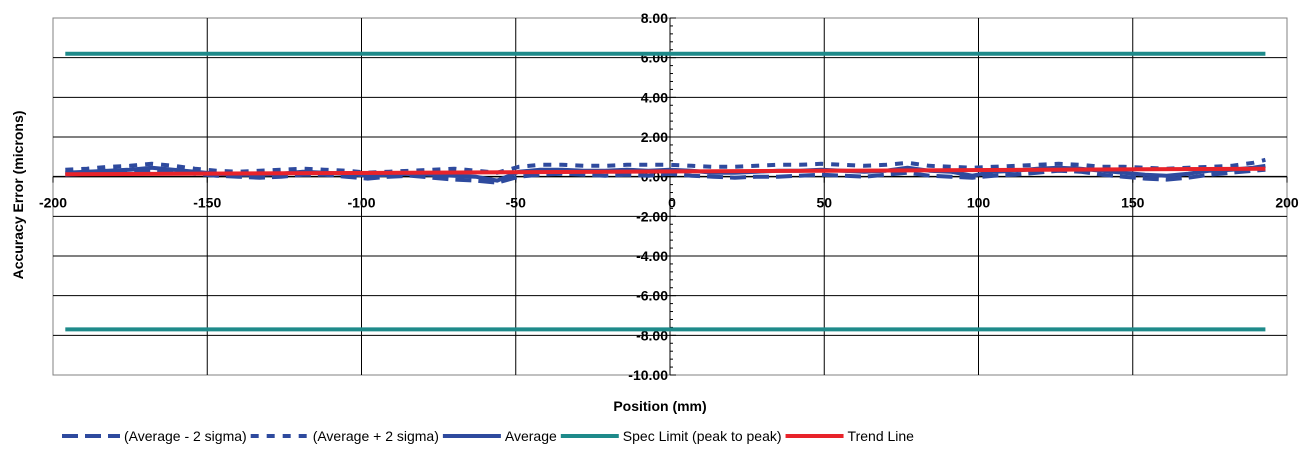 The image size is (1309, 455). Describe the element at coordinates (665, 171) in the screenshot. I see `series-line-trend-line` at that location.